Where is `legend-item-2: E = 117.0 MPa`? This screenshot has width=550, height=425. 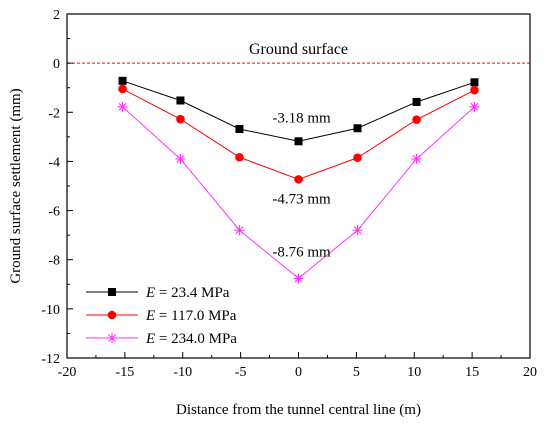
legend-item-2: E = 117.0 MPa is located at coordinates (161, 316).